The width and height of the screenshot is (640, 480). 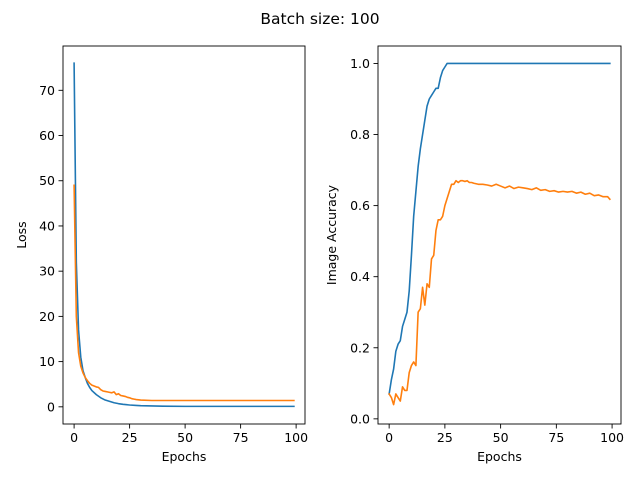 What do you see at coordinates (47, 180) in the screenshot?
I see `loss-y-tick-label: 50` at bounding box center [47, 180].